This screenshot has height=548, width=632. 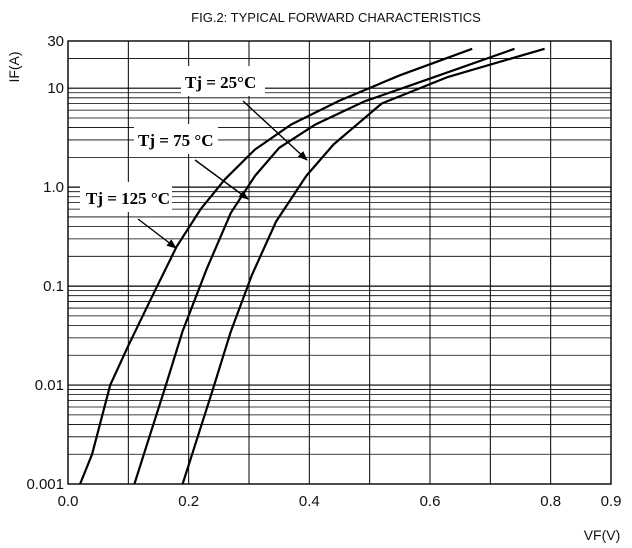 I want to click on x-tick-label: 0.4, so click(x=309, y=501).